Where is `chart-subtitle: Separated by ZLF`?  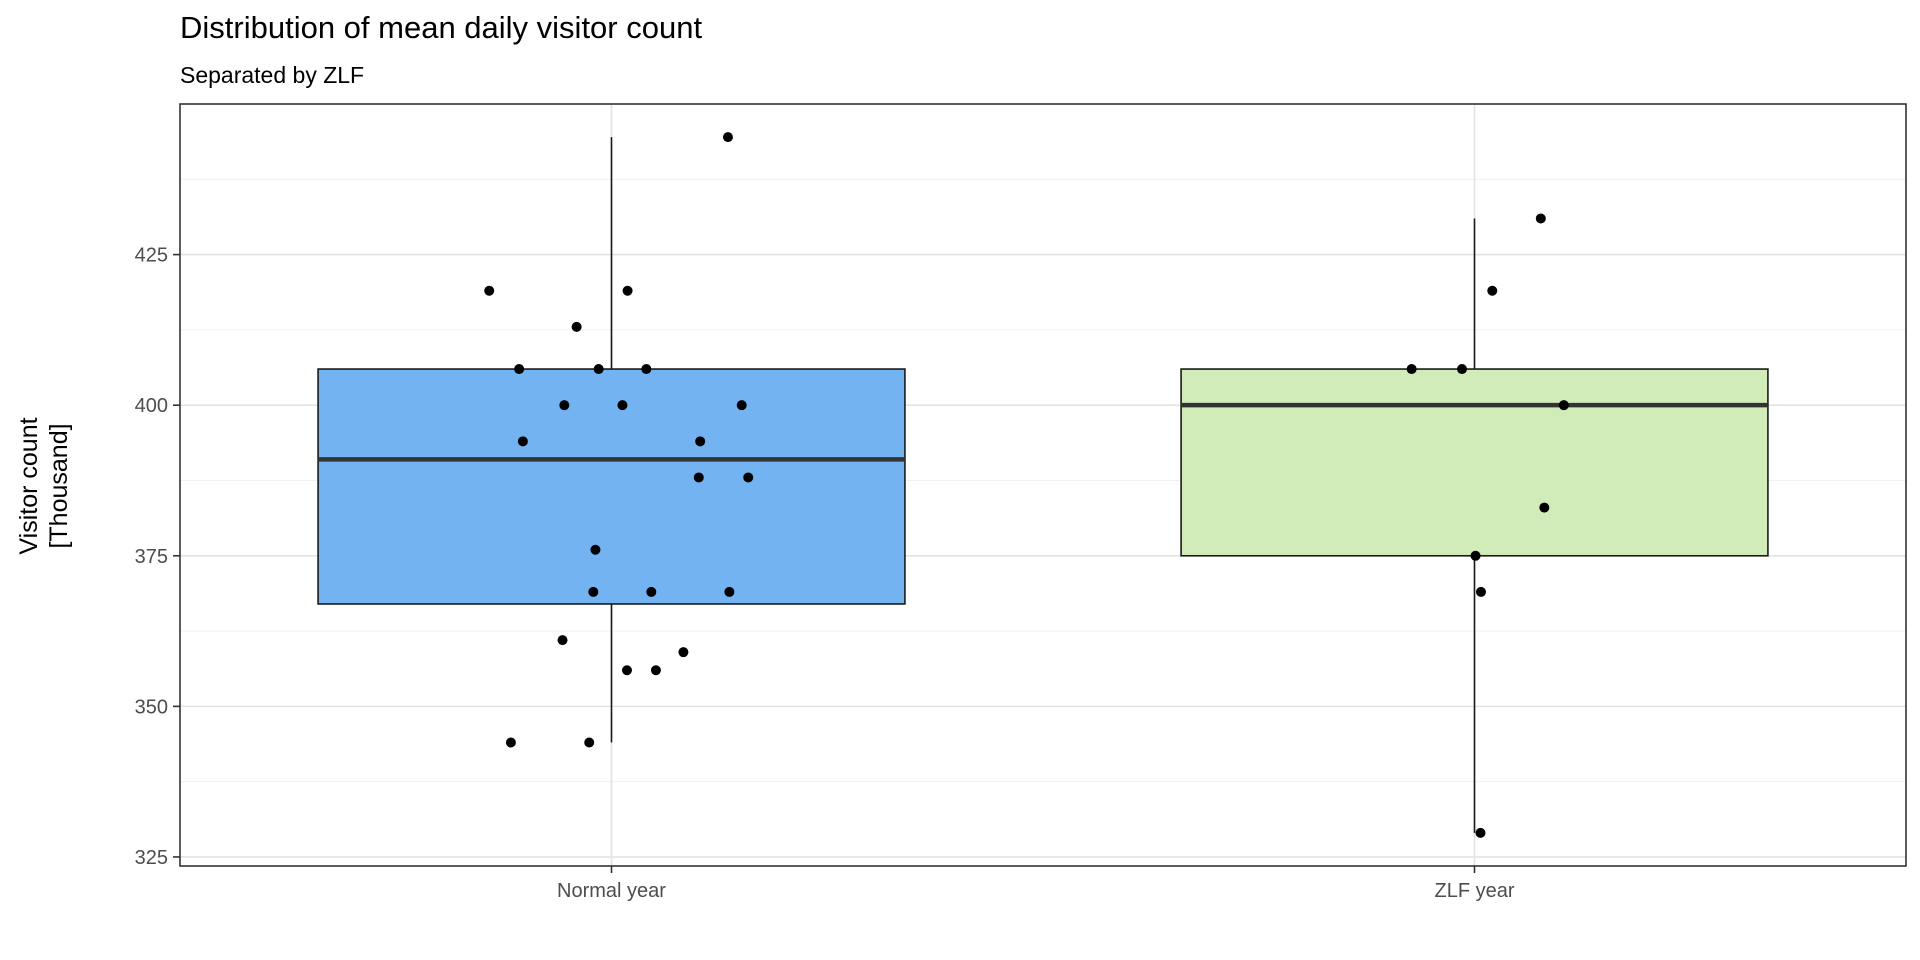 chart-subtitle: Separated by ZLF is located at coordinates (272, 75).